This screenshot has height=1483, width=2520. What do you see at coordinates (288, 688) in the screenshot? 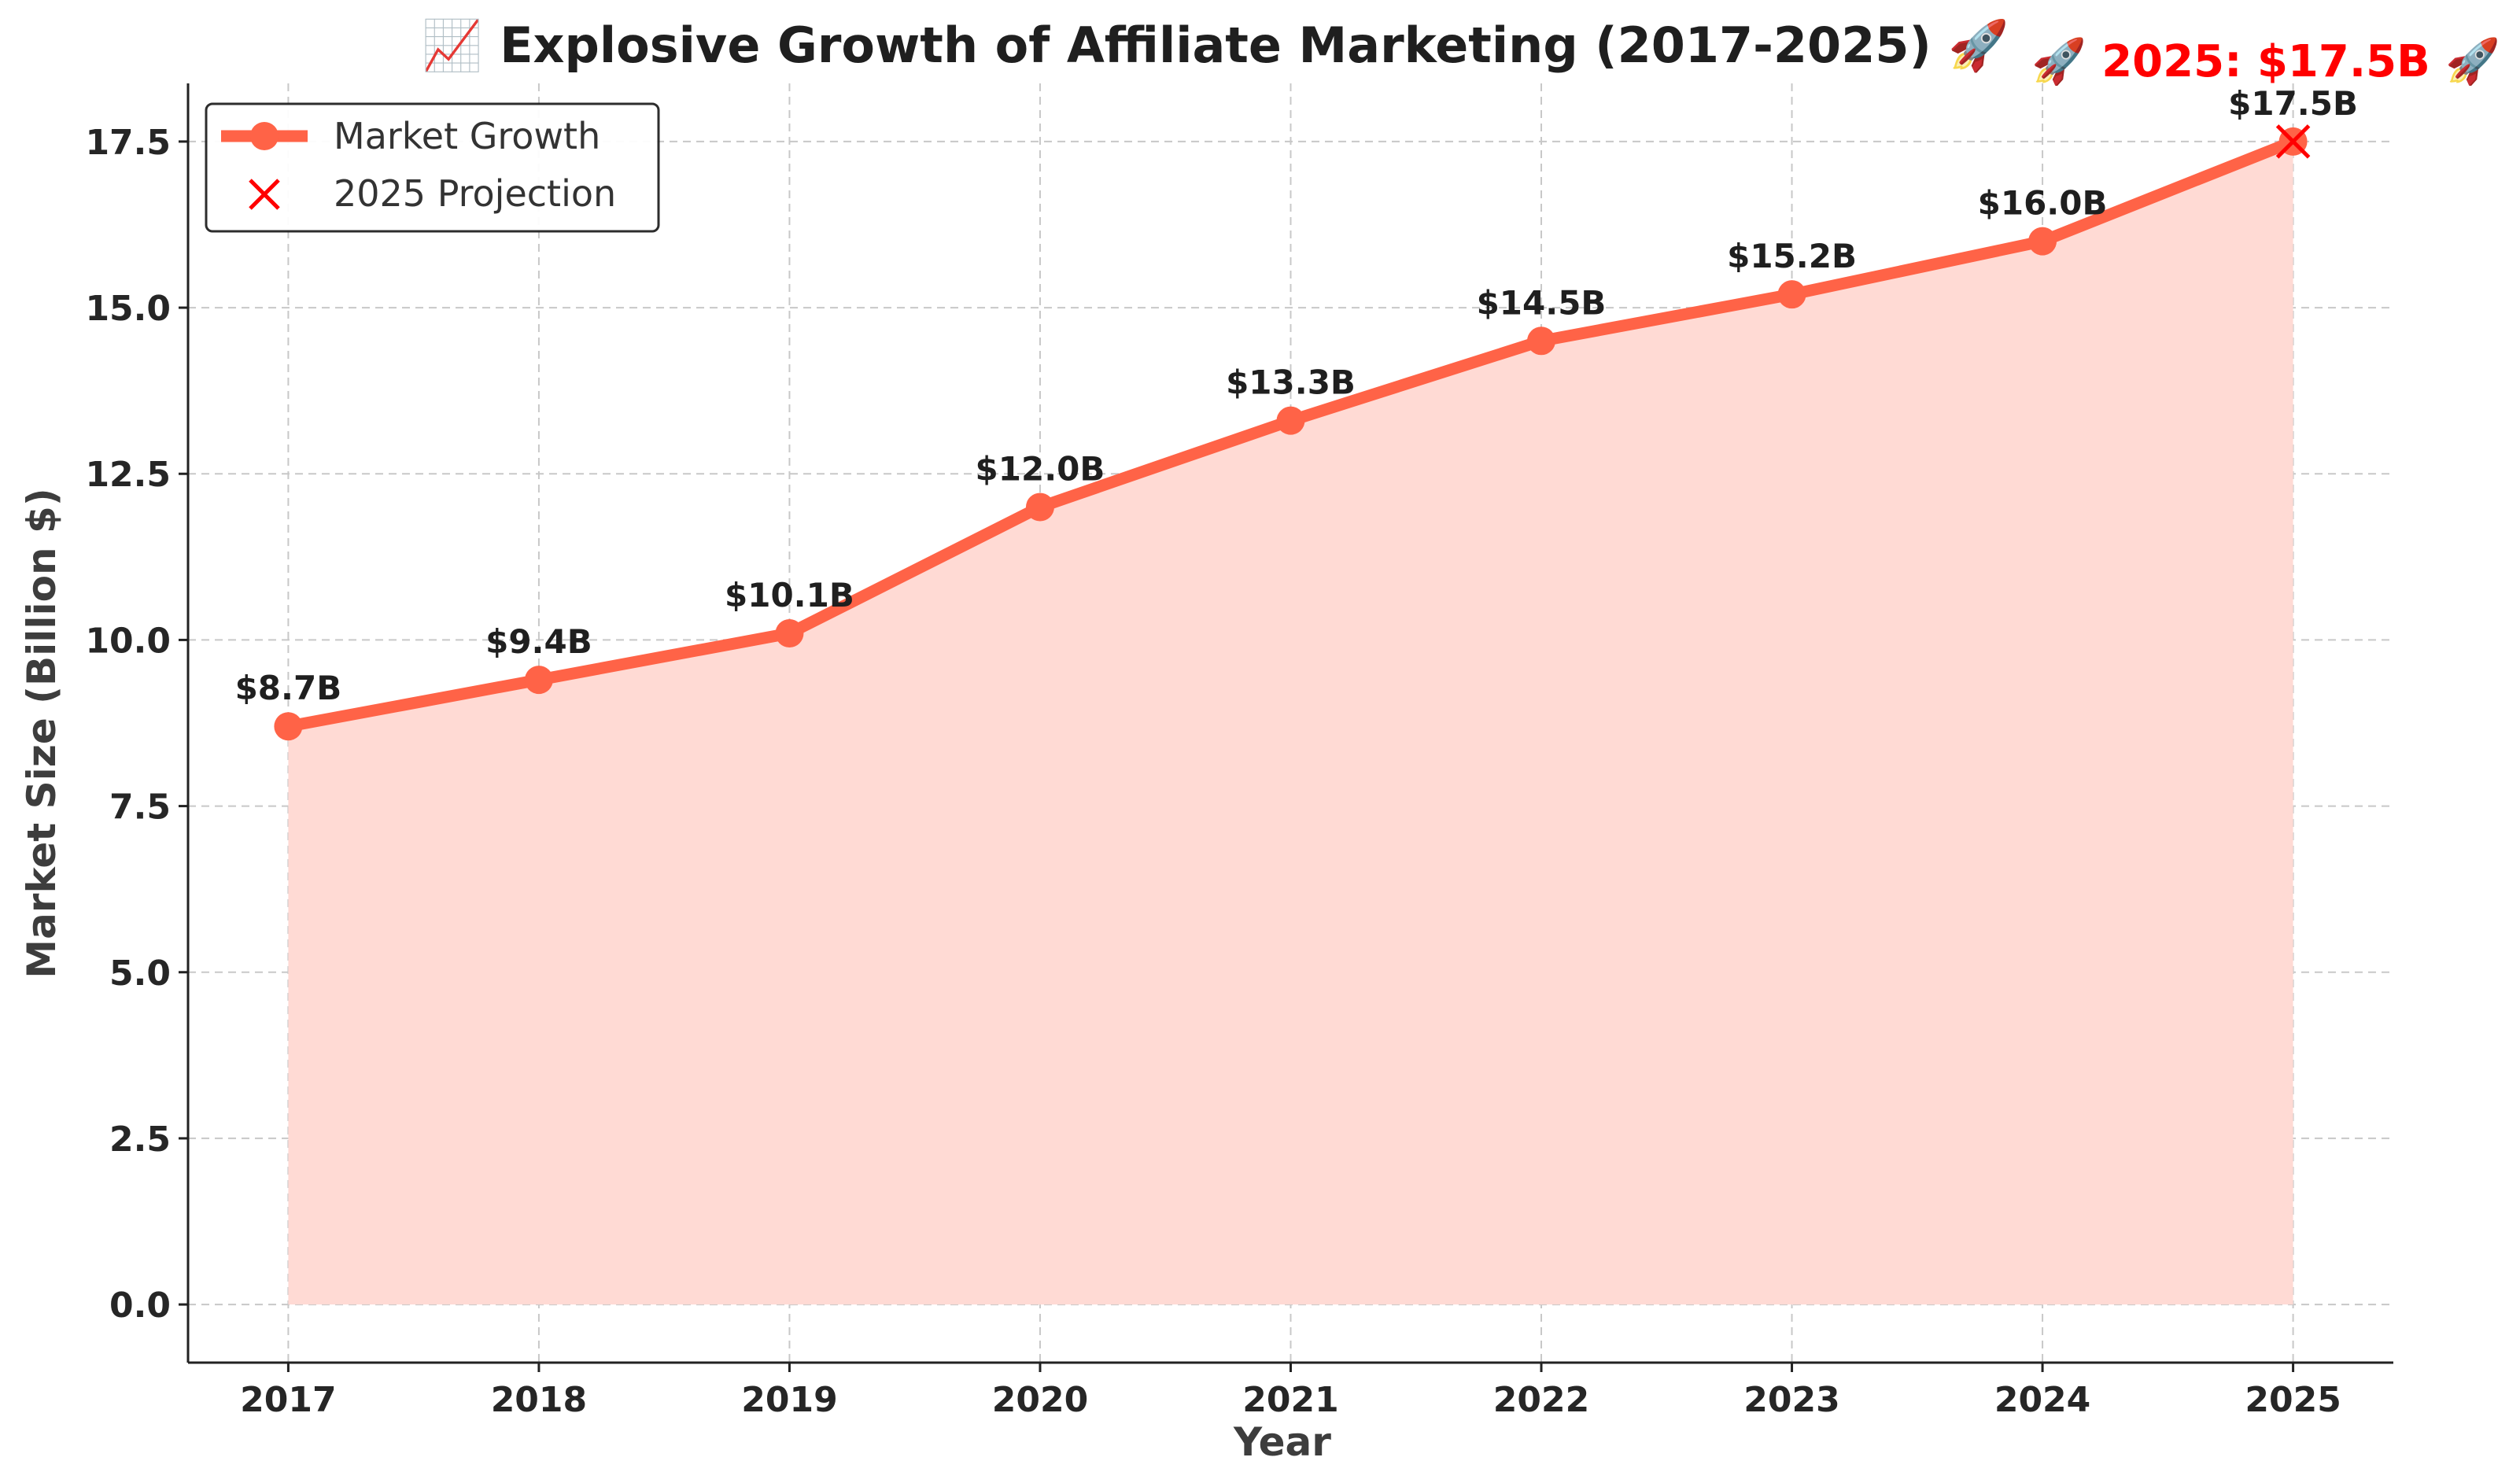
I see `data-label-2017: $8.7B` at bounding box center [288, 688].